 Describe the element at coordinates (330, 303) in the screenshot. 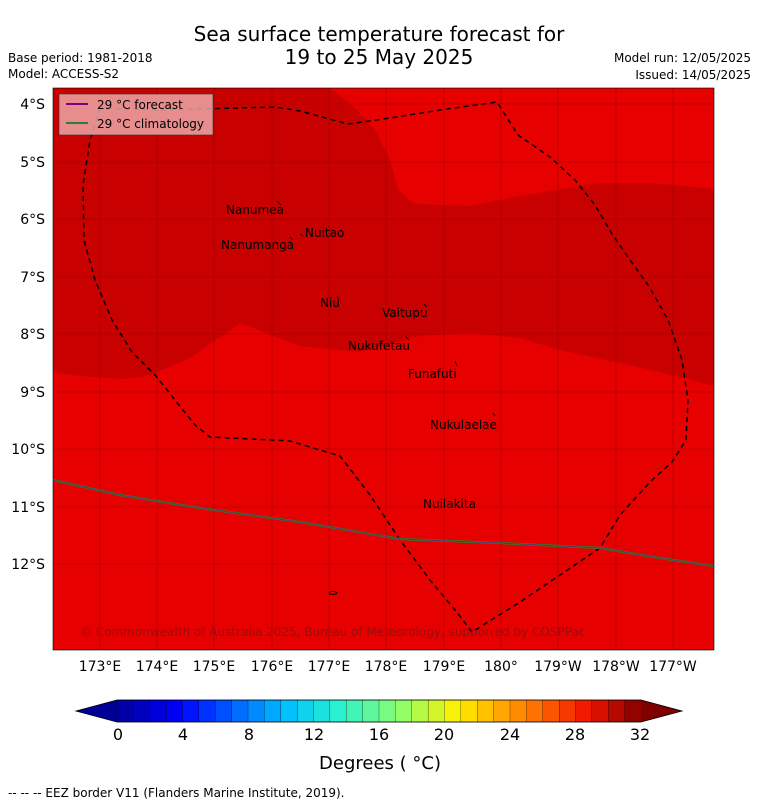

I see `island-label-niu: Niu` at that location.